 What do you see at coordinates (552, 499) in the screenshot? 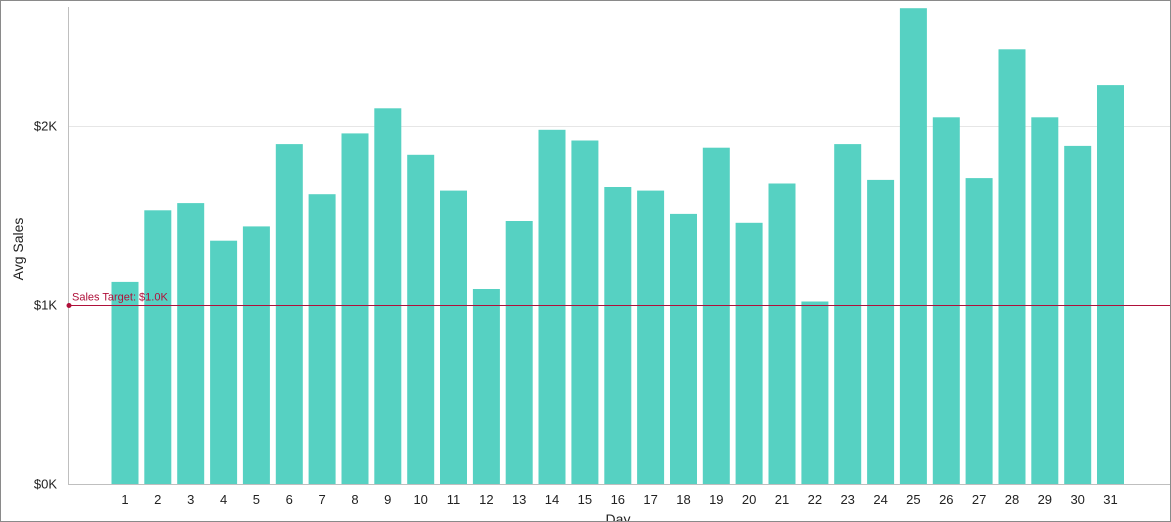
I see `x-tick-label: 14` at bounding box center [552, 499].